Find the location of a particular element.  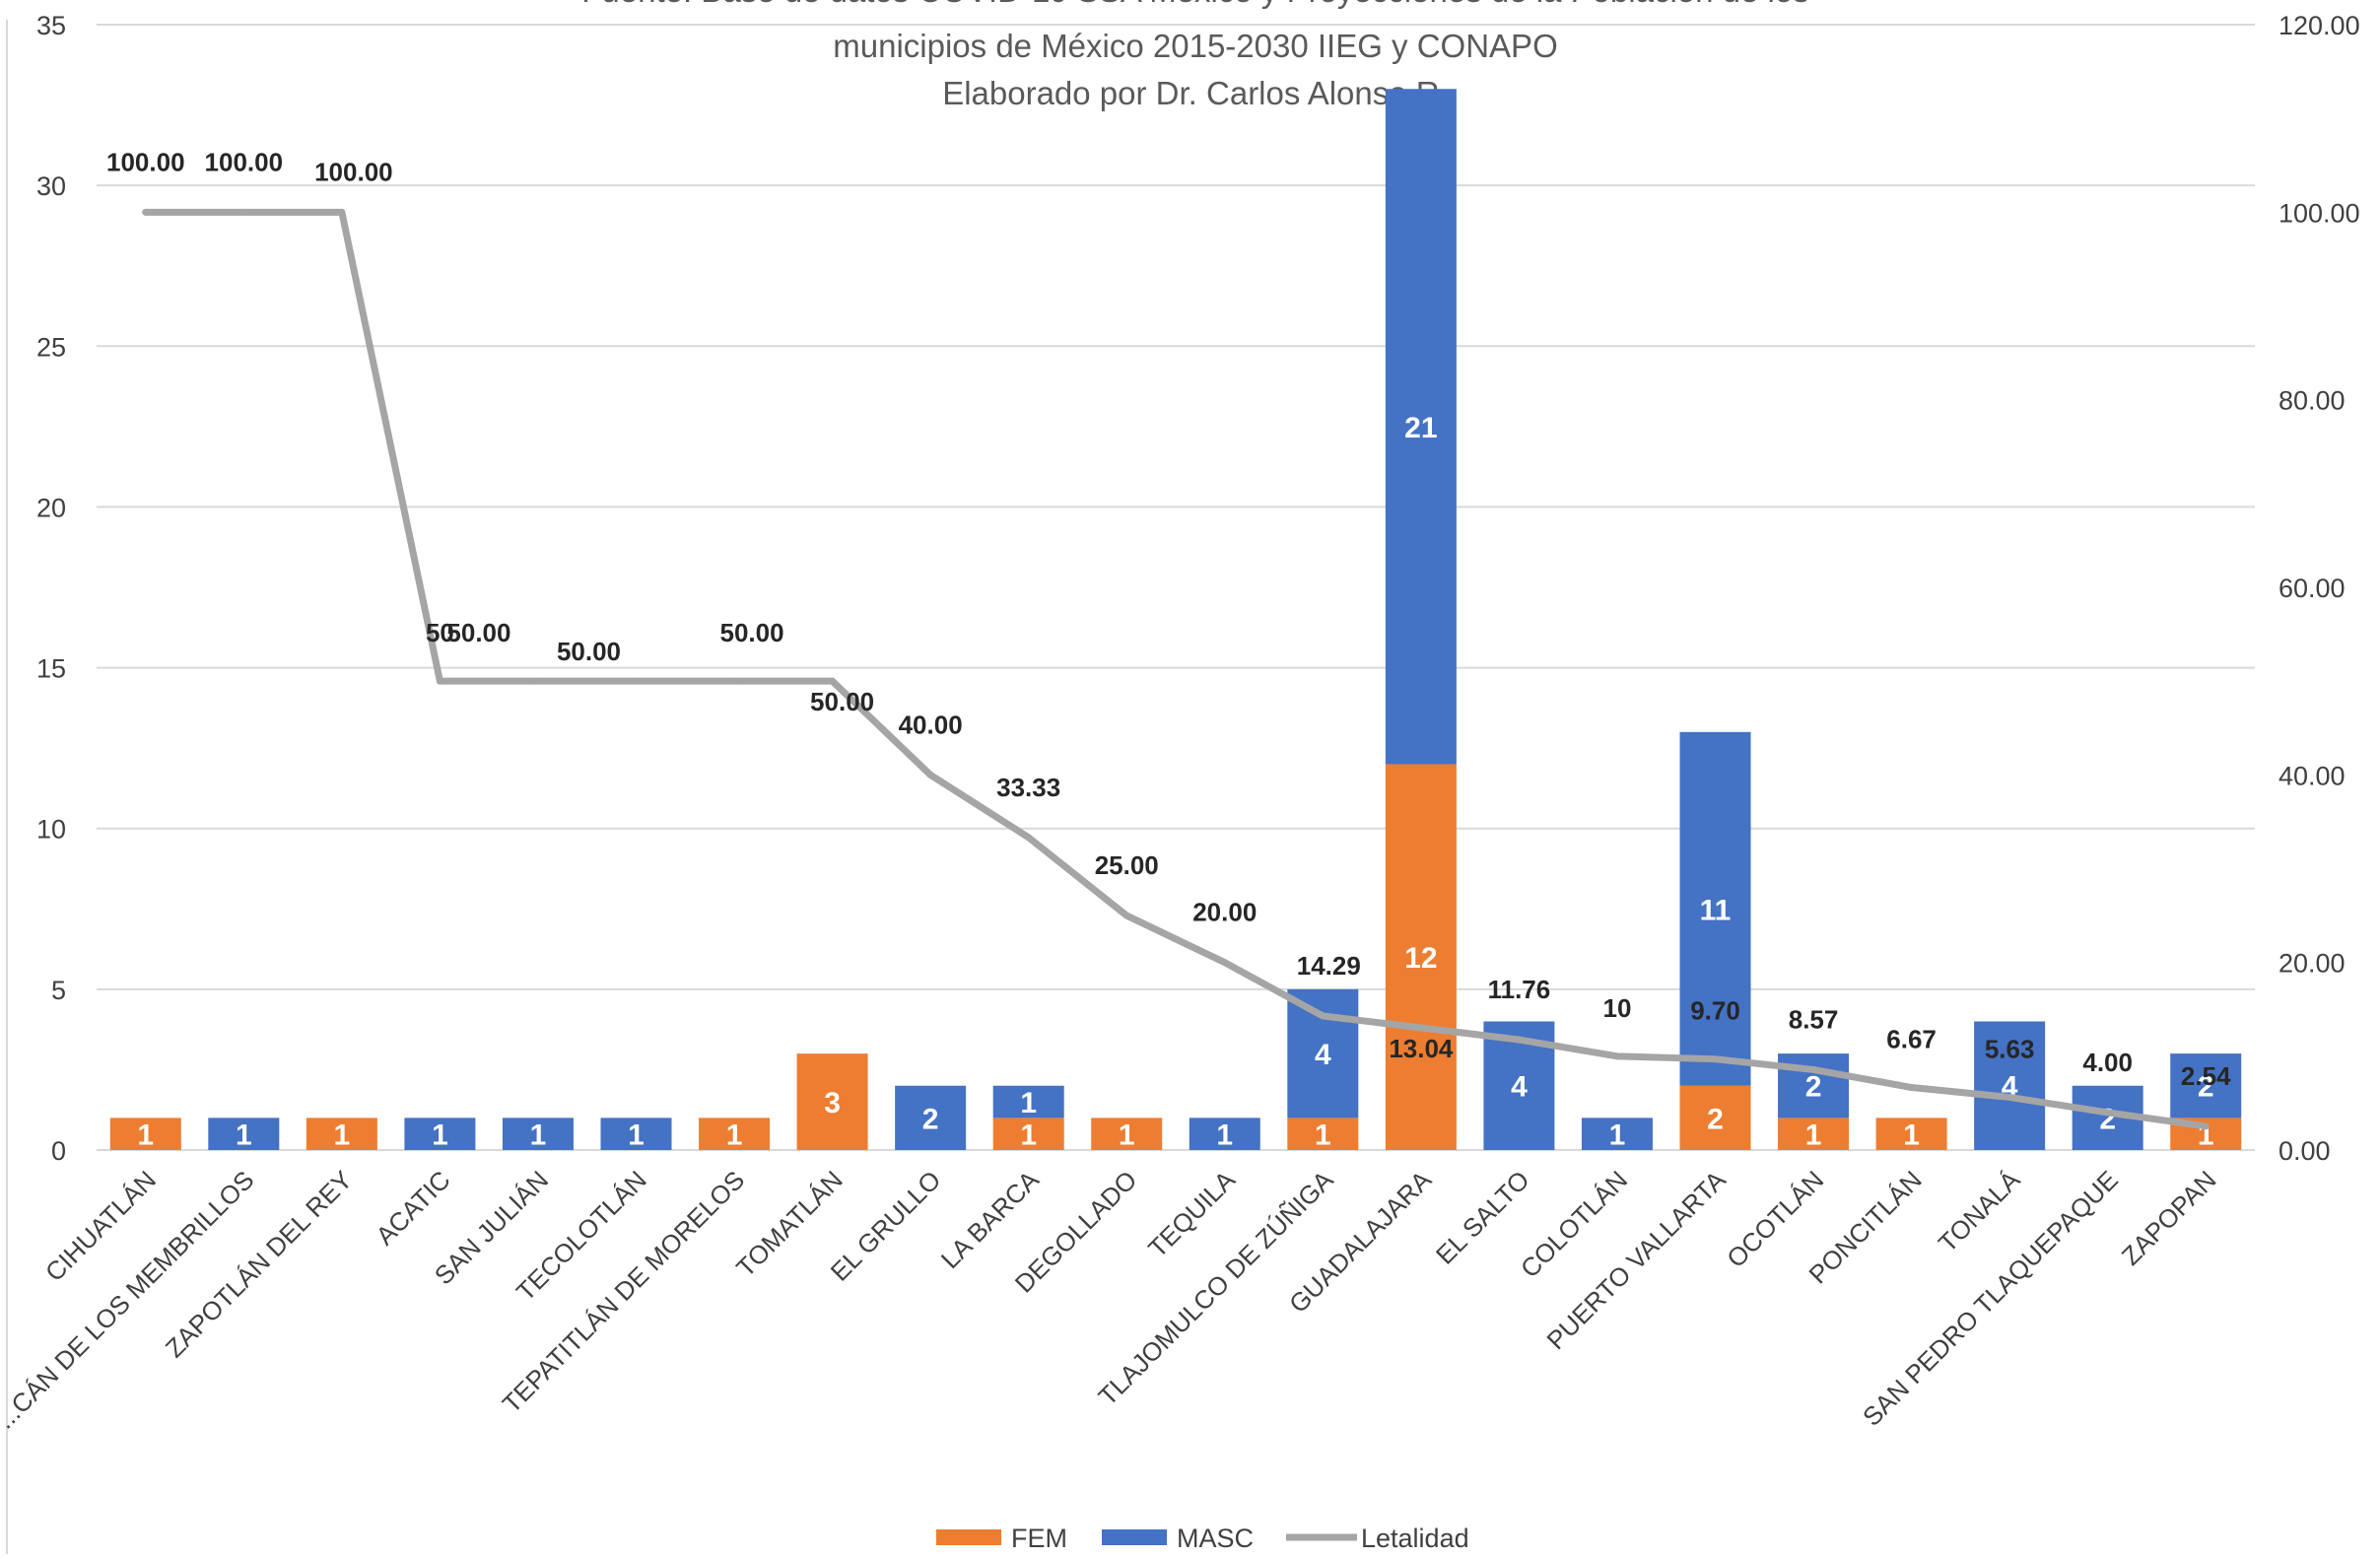

category-label: TONALÁ is located at coordinates (1979, 1211).